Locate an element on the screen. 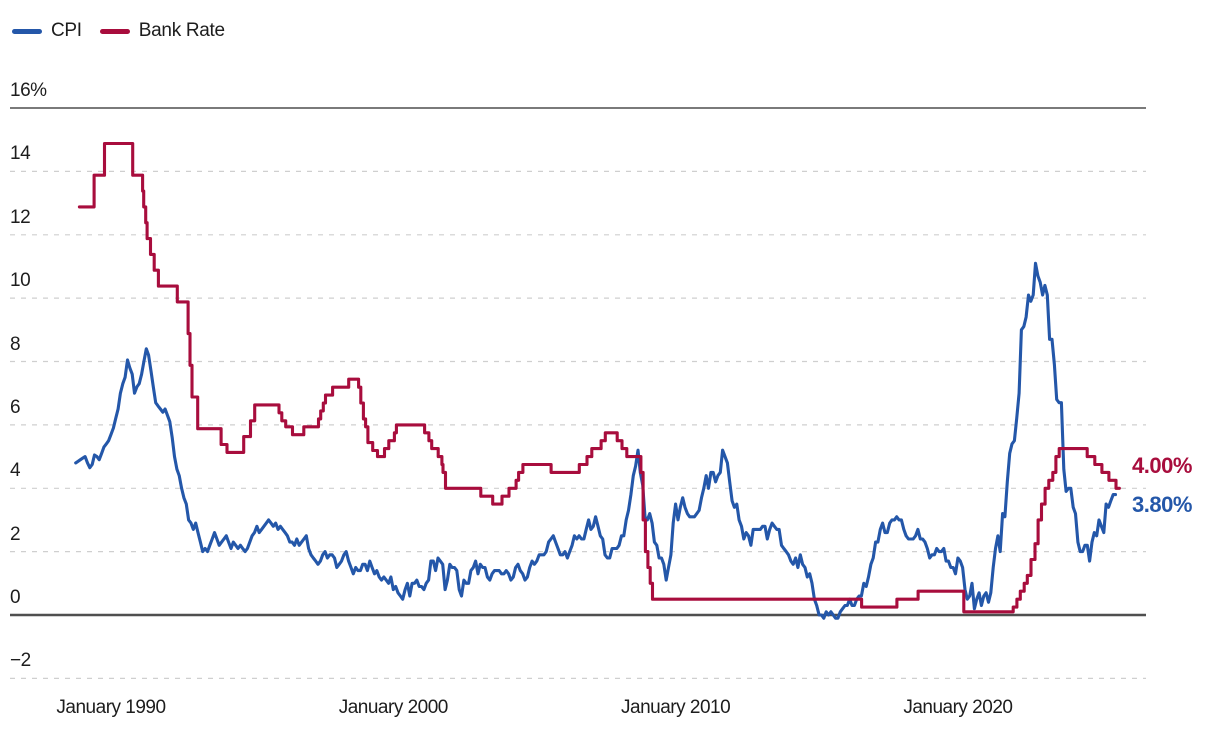 This screenshot has width=1220, height=740. legend: CPI Bank Rate is located at coordinates (118, 31).